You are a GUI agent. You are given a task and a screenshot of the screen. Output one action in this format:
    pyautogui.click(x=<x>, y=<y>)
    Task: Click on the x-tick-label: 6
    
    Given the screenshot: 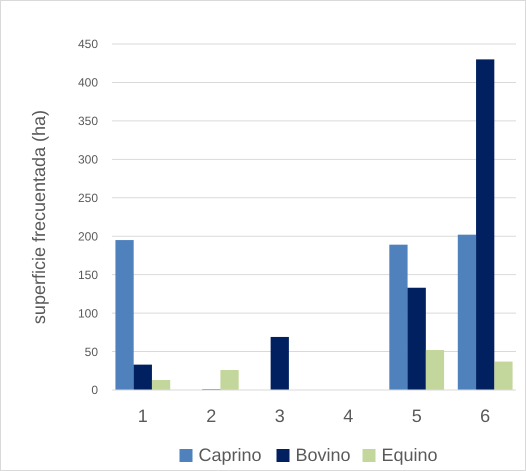 What is the action you would take?
    pyautogui.click(x=485, y=416)
    